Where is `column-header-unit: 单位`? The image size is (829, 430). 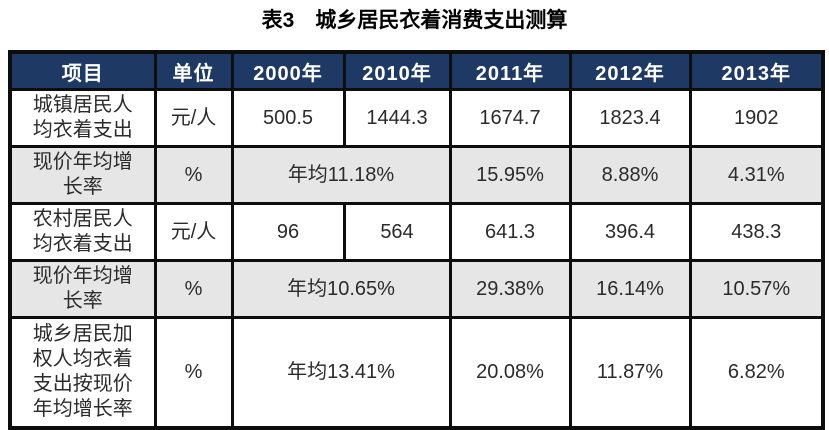
column-header-unit: 单位 is located at coordinates (193, 70).